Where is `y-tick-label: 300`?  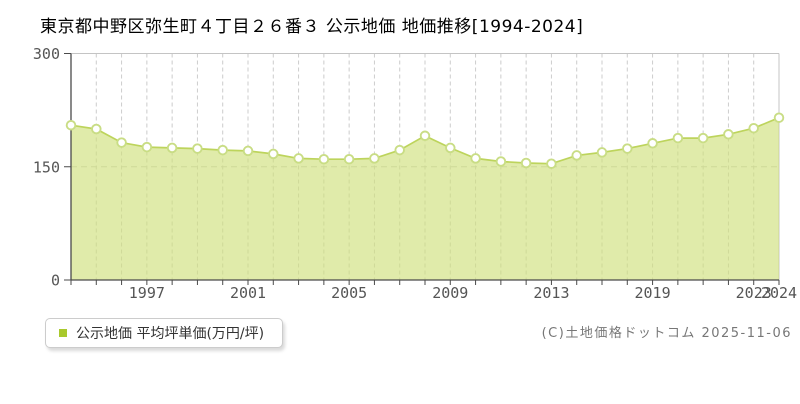 y-tick-label: 300 is located at coordinates (46, 54).